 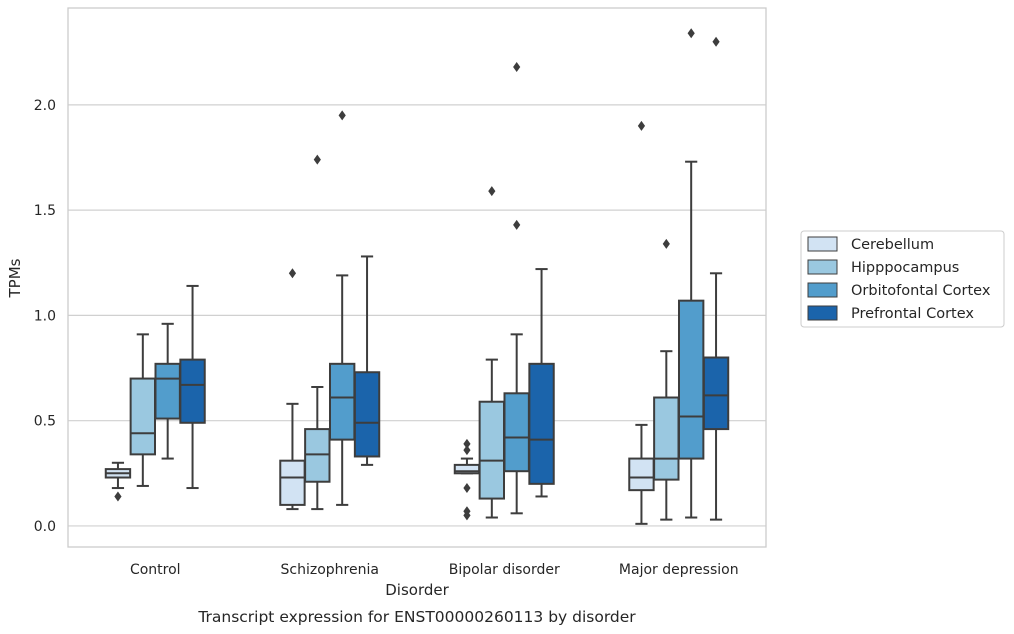 What do you see at coordinates (330, 570) in the screenshot?
I see `x-tick-label: Schizophrenia` at bounding box center [330, 570].